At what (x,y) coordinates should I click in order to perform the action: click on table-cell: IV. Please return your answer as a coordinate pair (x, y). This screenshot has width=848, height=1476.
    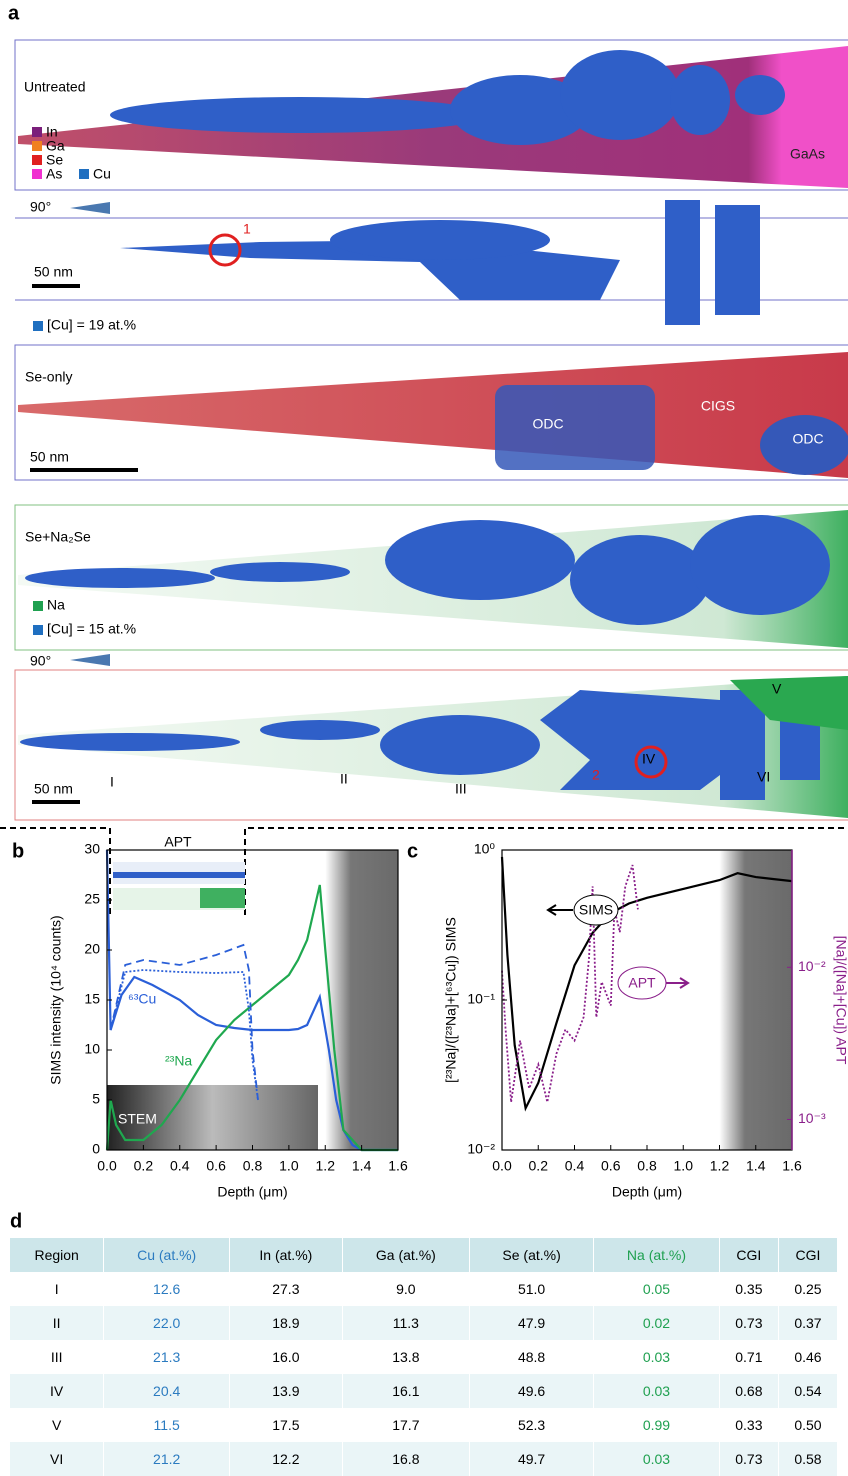
    Looking at the image, I should click on (57, 1391).